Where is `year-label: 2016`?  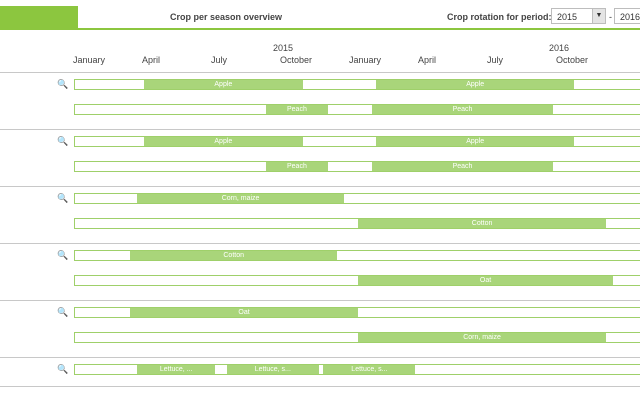 year-label: 2016 is located at coordinates (559, 48).